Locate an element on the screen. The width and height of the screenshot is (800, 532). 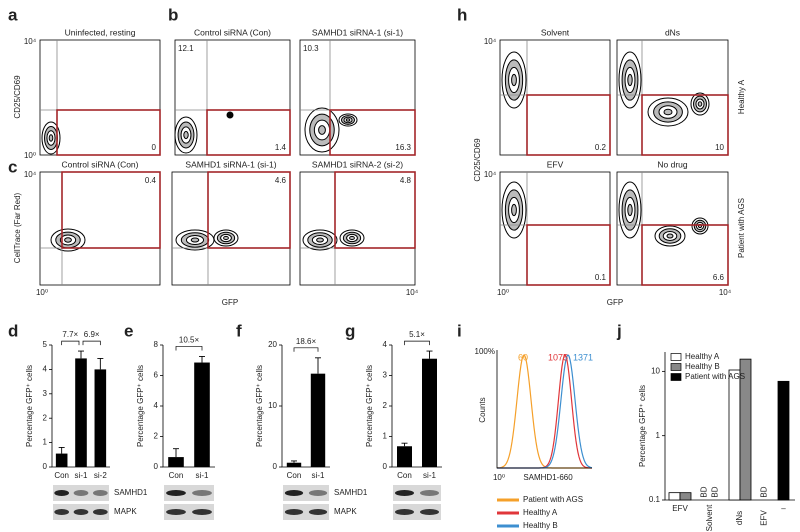
plot-title: No drug is located at coordinates (672, 164).